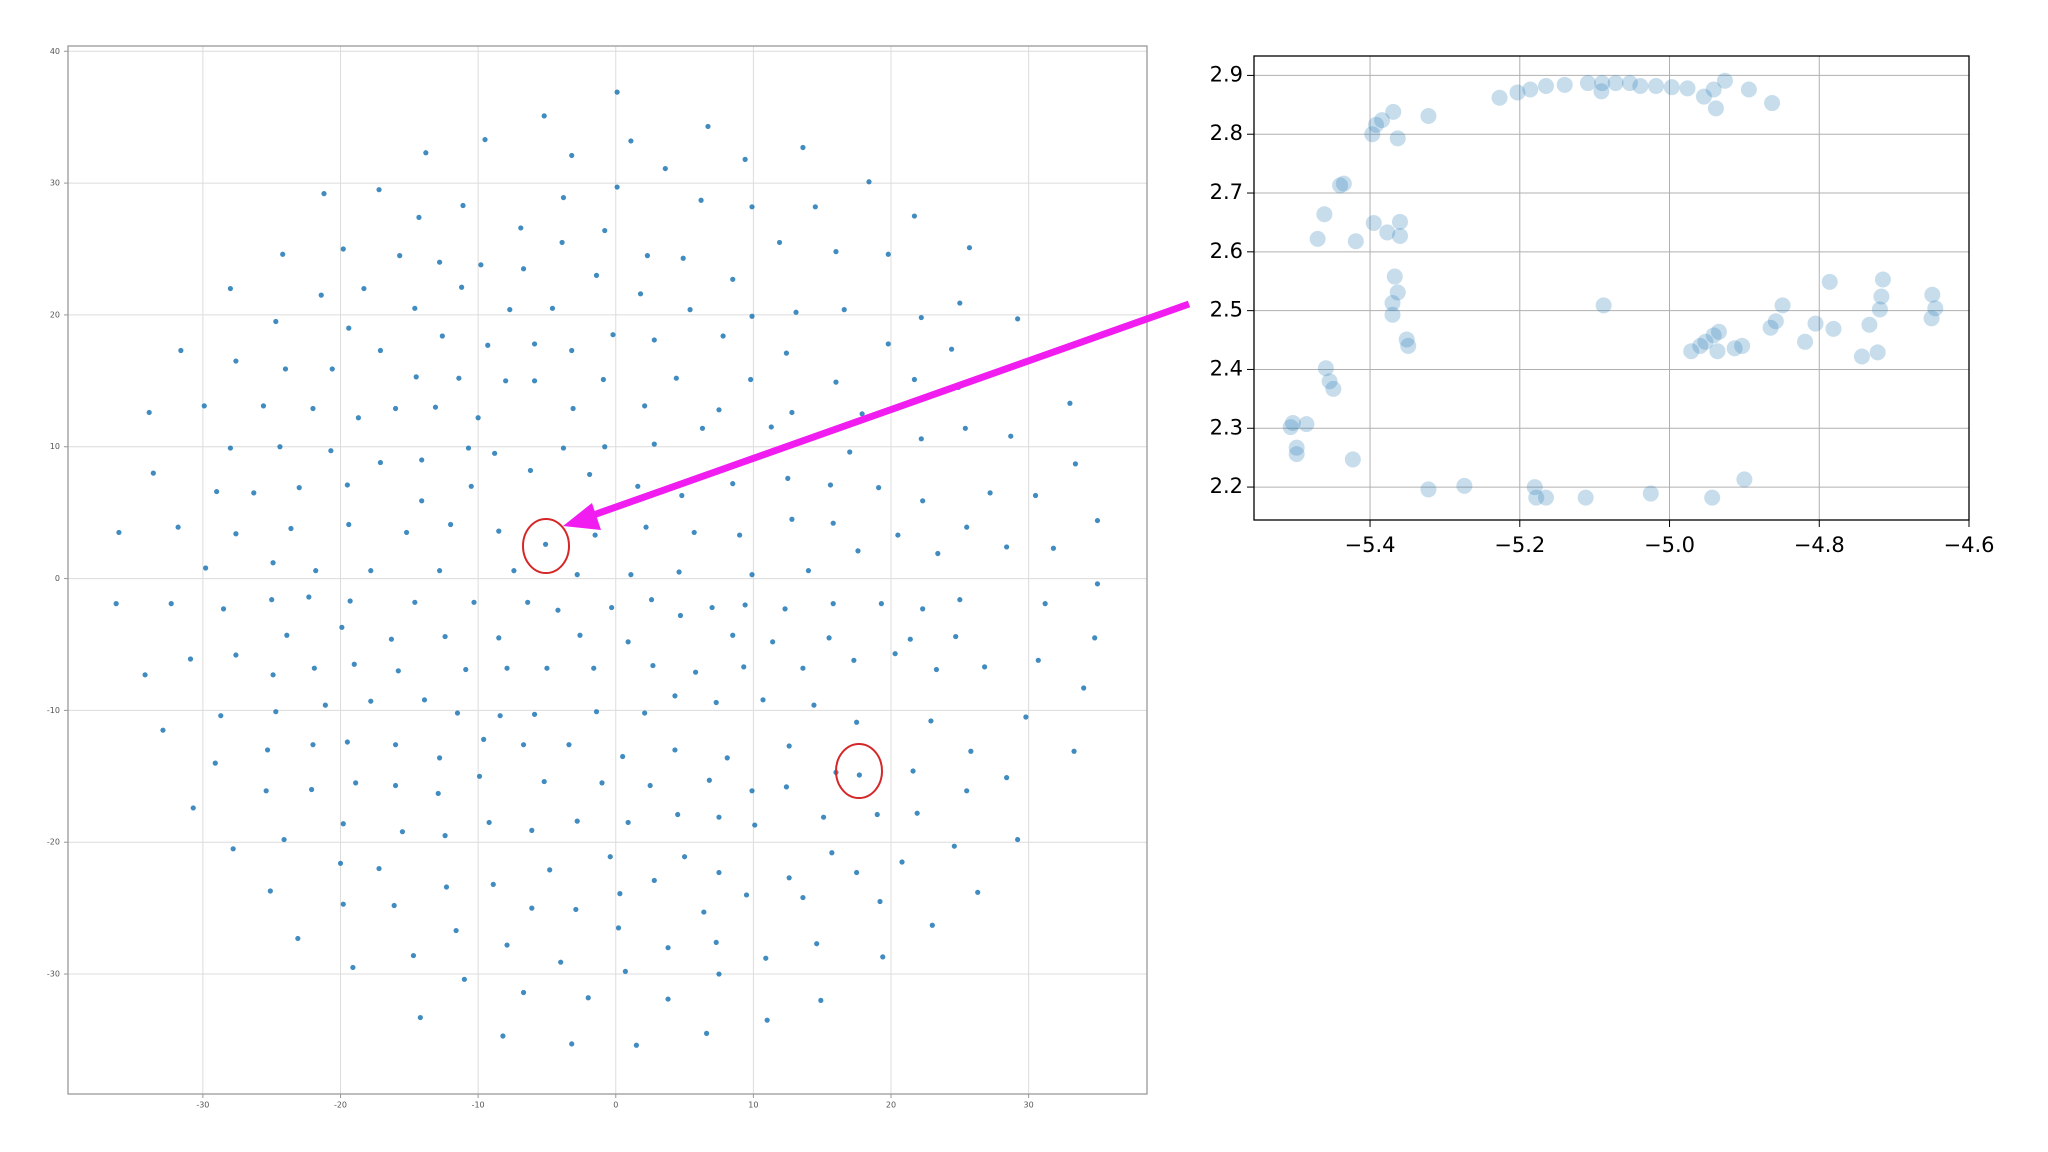 The width and height of the screenshot is (2048, 1152). Describe the element at coordinates (891, 1105) in the screenshot. I see `x-tick-label: 20` at that location.